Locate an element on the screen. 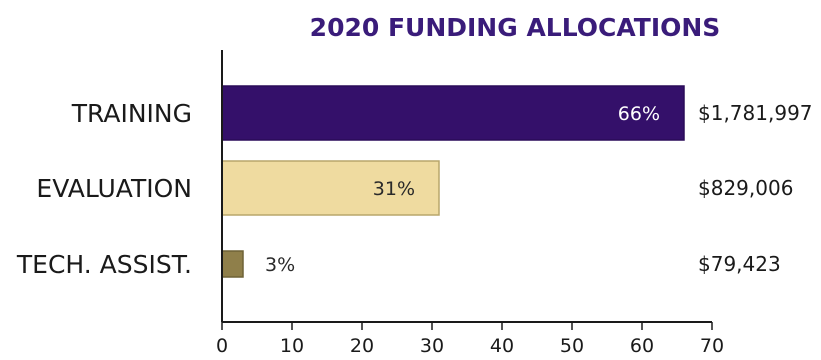 The width and height of the screenshot is (821, 360). bar-evaluation is located at coordinates (330, 188).